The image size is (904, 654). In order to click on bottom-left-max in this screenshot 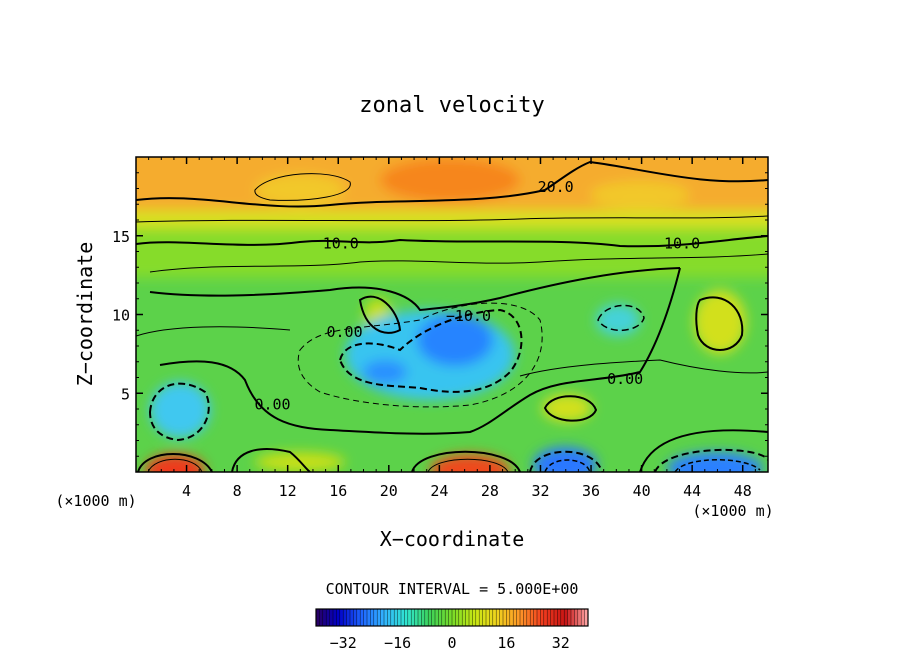, I will do `click(175, 463)`.